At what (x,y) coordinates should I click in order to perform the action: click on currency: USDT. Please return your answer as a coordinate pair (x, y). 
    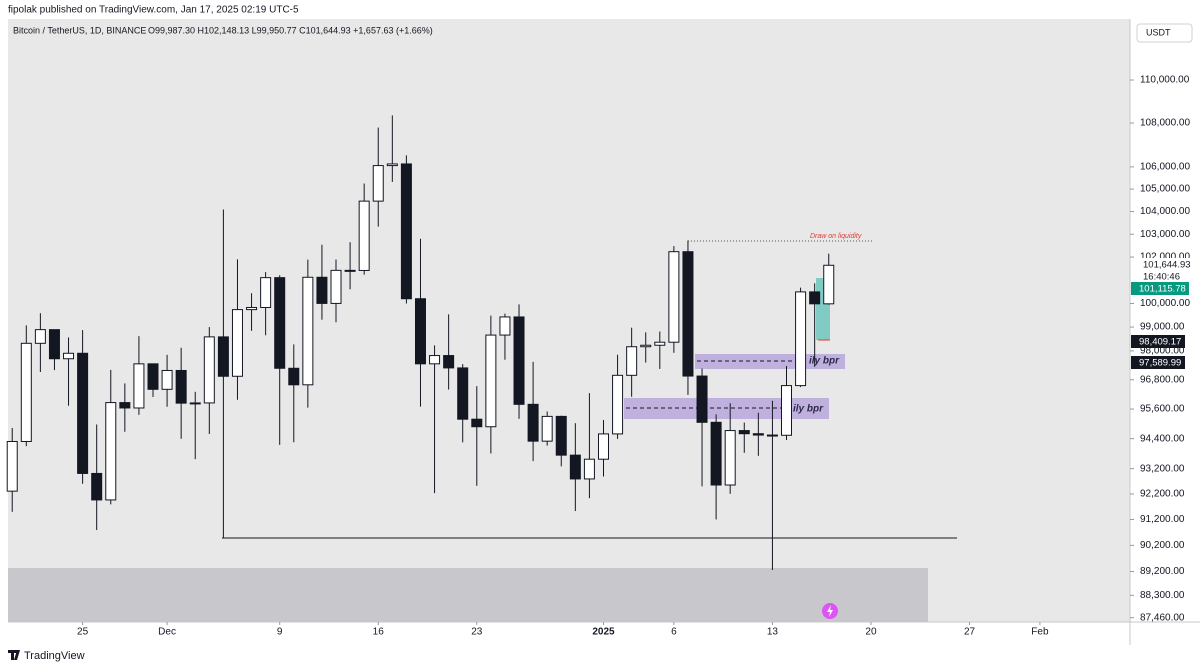
    Looking at the image, I should click on (1158, 32).